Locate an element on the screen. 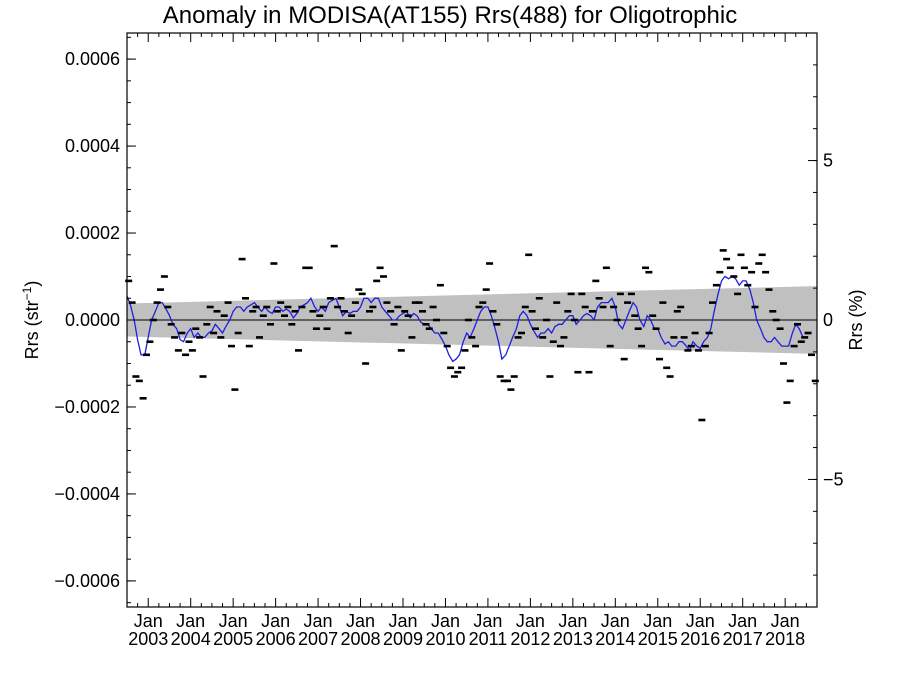 The width and height of the screenshot is (900, 675). x-tick-label-year: 2013 is located at coordinates (573, 639).